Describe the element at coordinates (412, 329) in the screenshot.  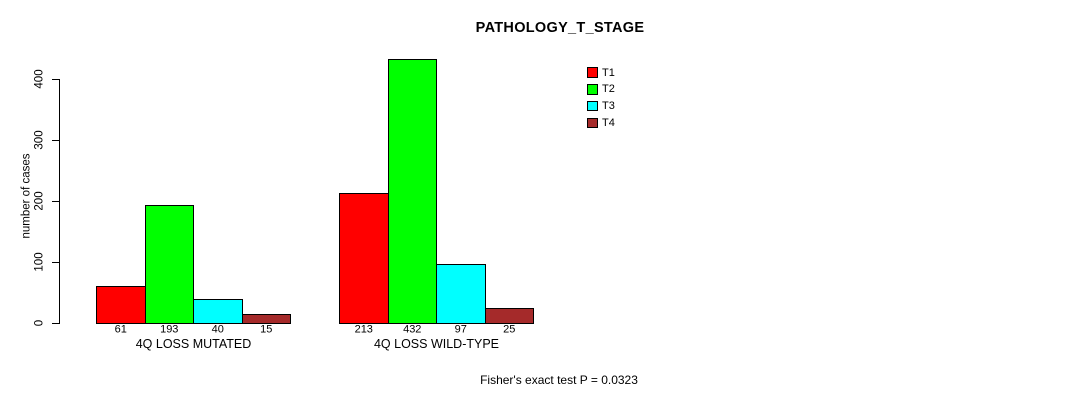
I see `bar-value-label: 432` at that location.